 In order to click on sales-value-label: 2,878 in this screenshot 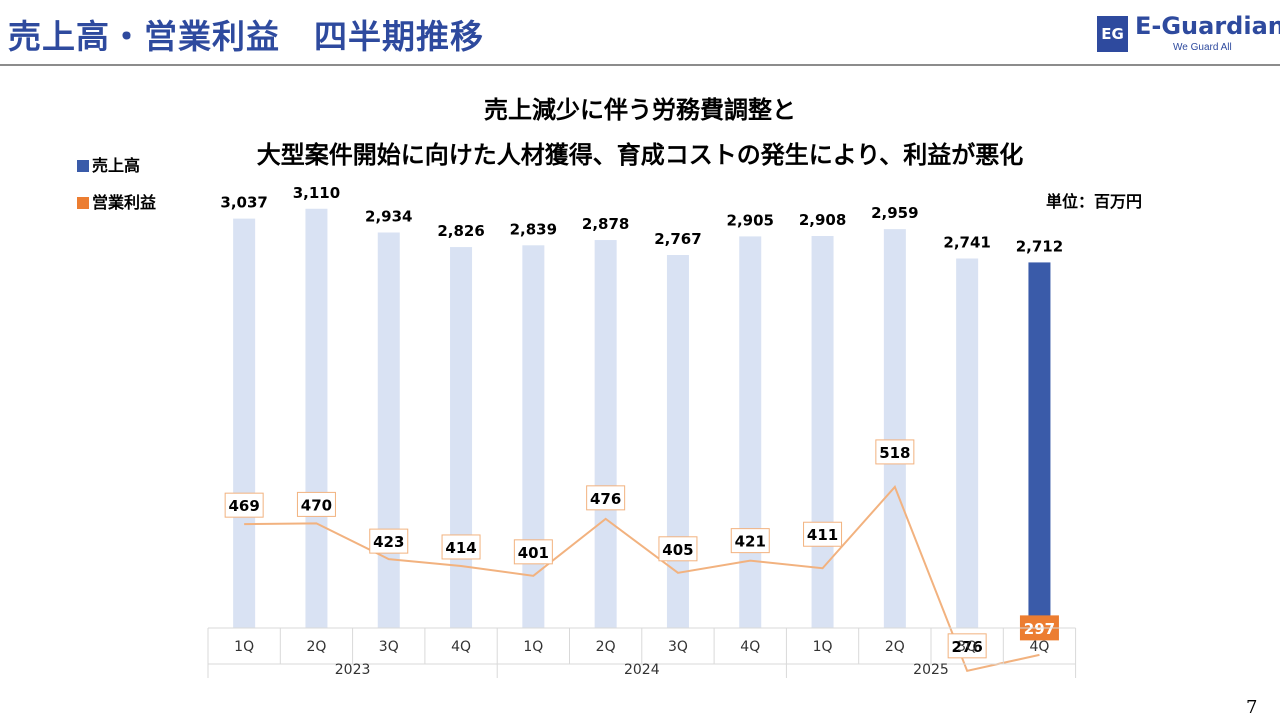, I will do `click(605, 224)`.